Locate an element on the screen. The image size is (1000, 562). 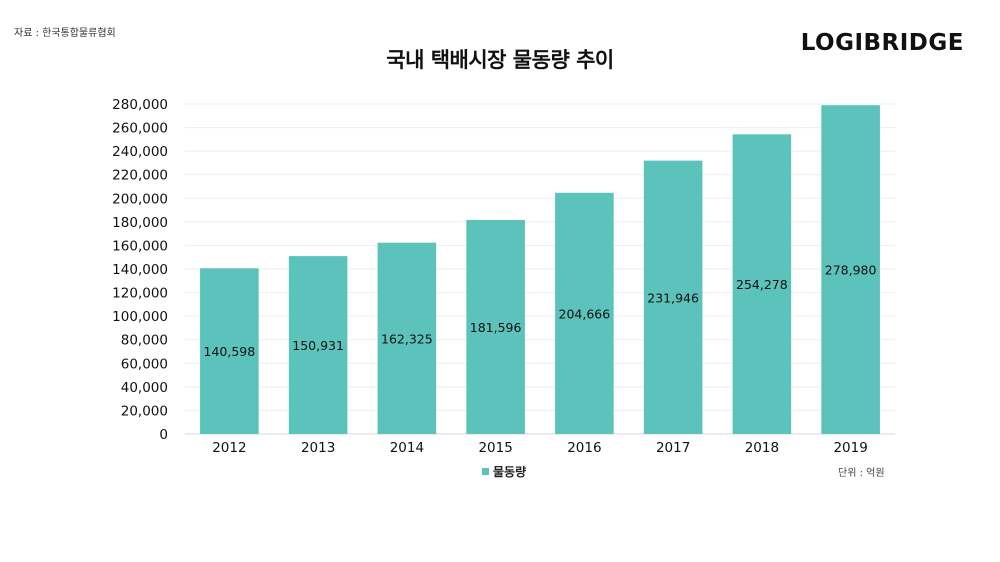
source-note: 자료 : 한국통합물류협회 is located at coordinates (65, 33).